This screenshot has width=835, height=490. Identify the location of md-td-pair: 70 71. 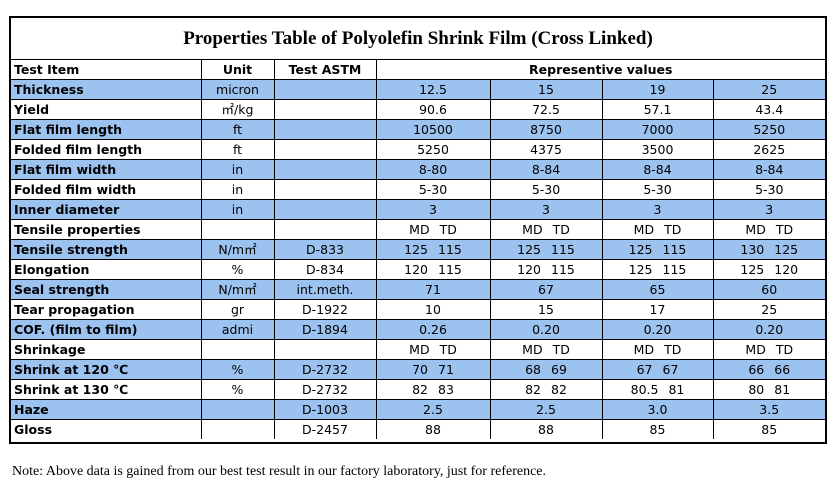
(433, 370).